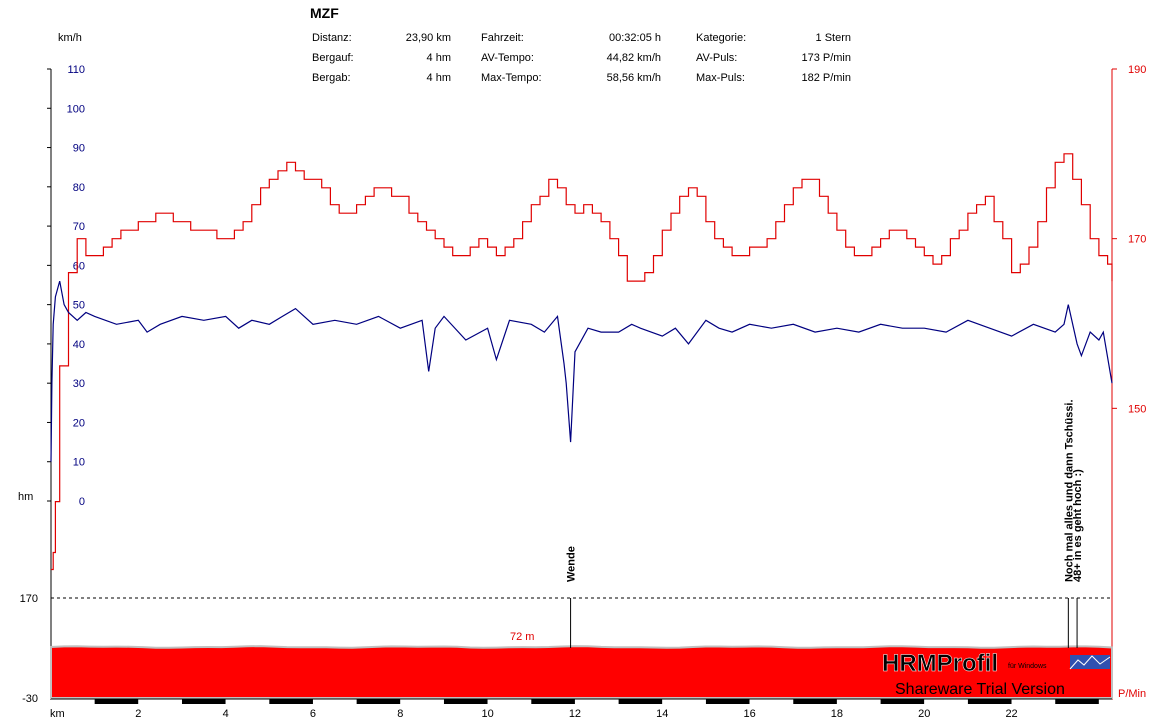 Image resolution: width=1162 pixels, height=722 pixels. Describe the element at coordinates (79, 306) in the screenshot. I see `speed-tick-label: 50` at that location.